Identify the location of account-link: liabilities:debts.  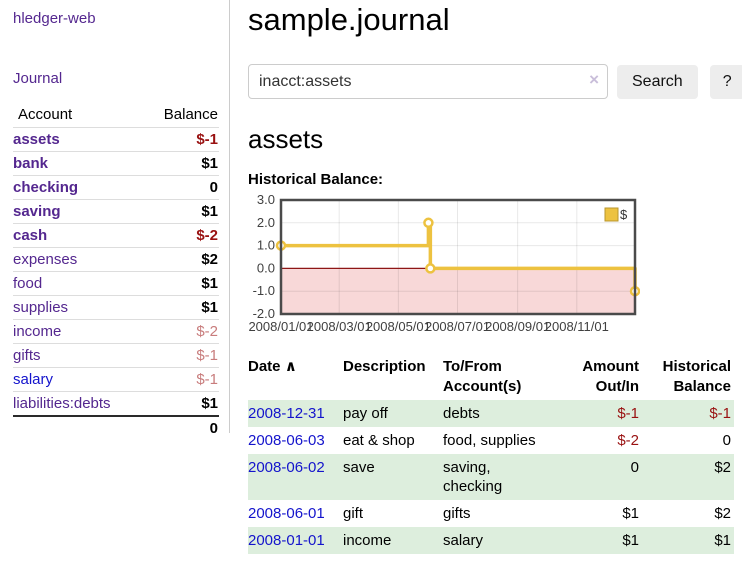
(62, 403).